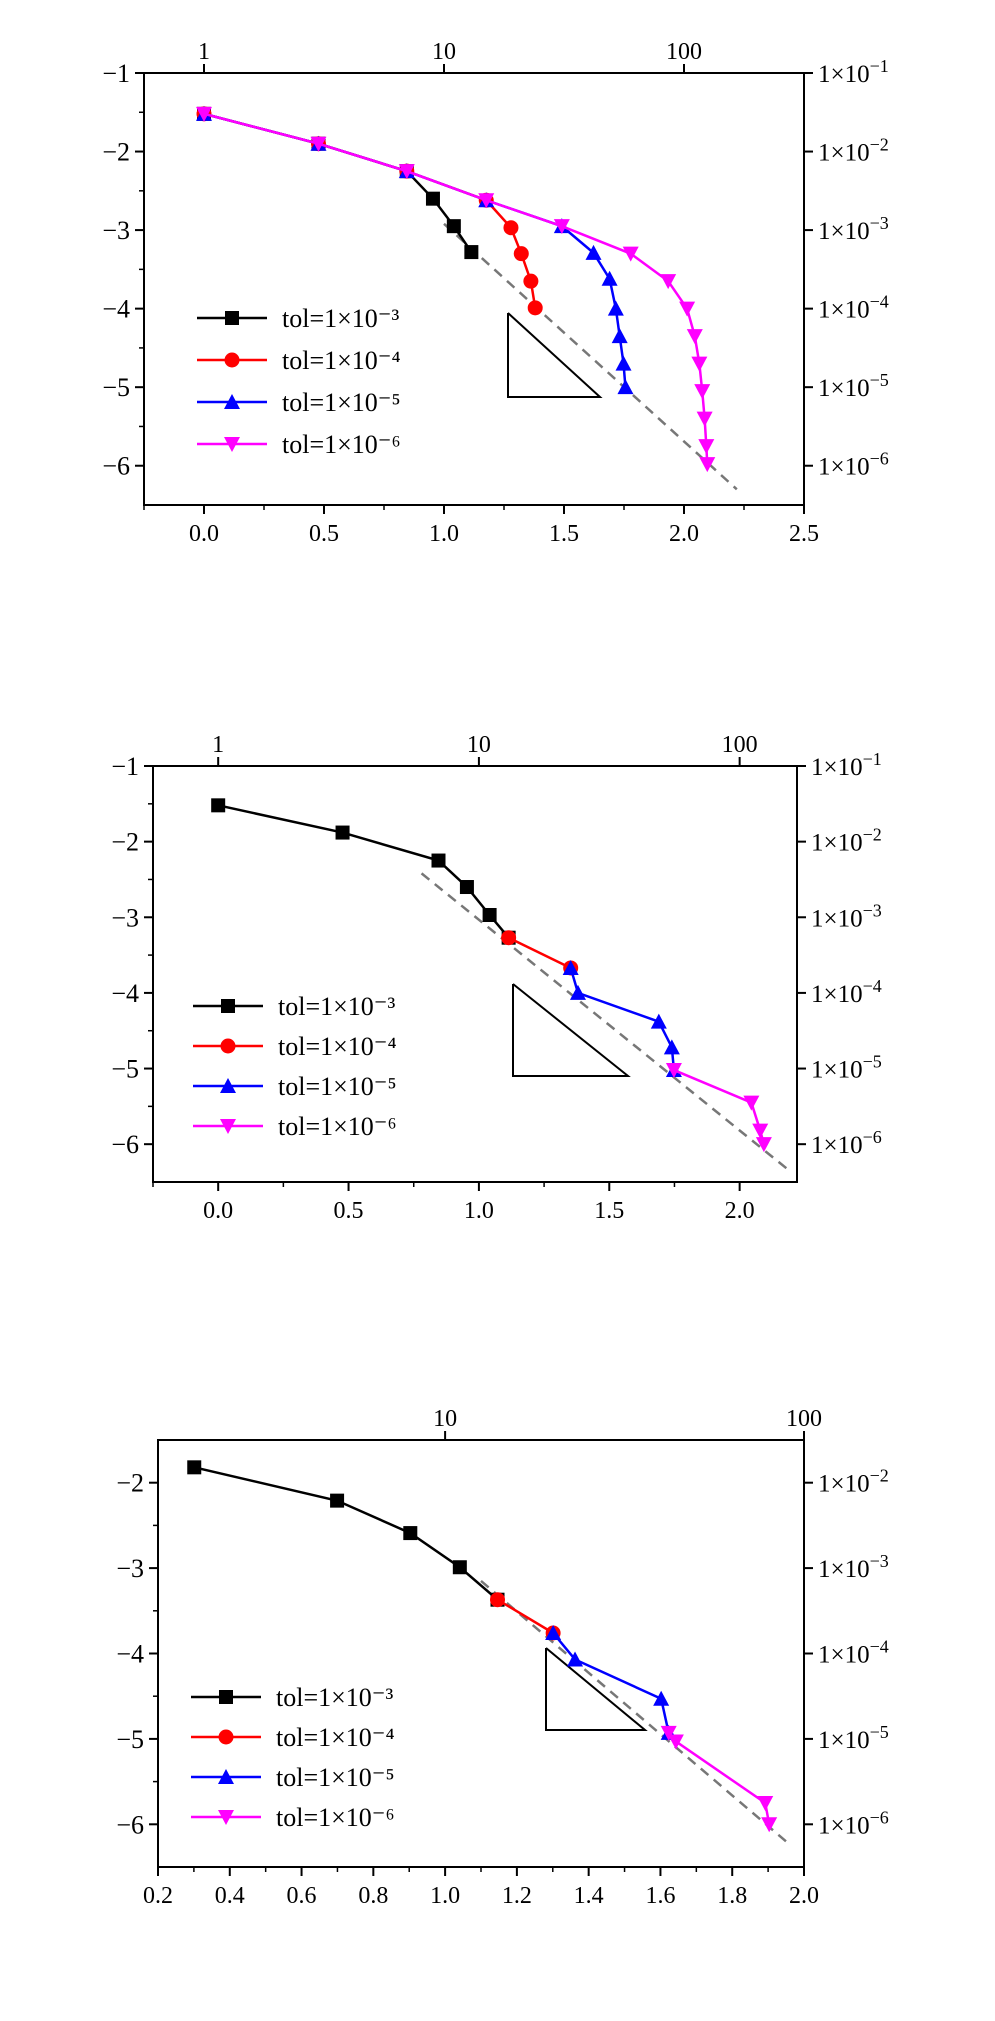  I want to click on y-tick-label: −6, so click(116, 466).